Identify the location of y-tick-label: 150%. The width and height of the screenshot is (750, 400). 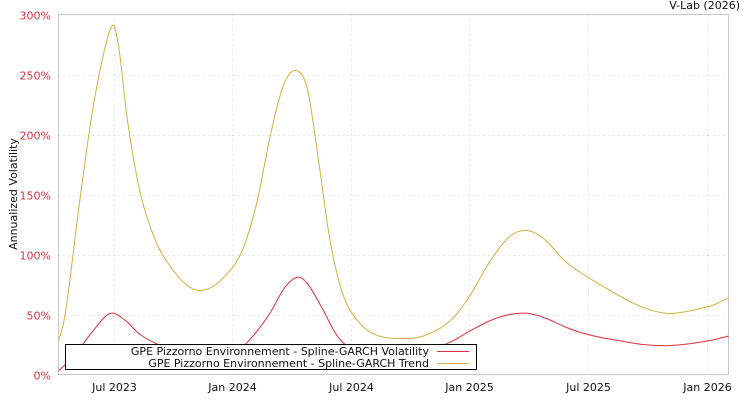
(35, 196).